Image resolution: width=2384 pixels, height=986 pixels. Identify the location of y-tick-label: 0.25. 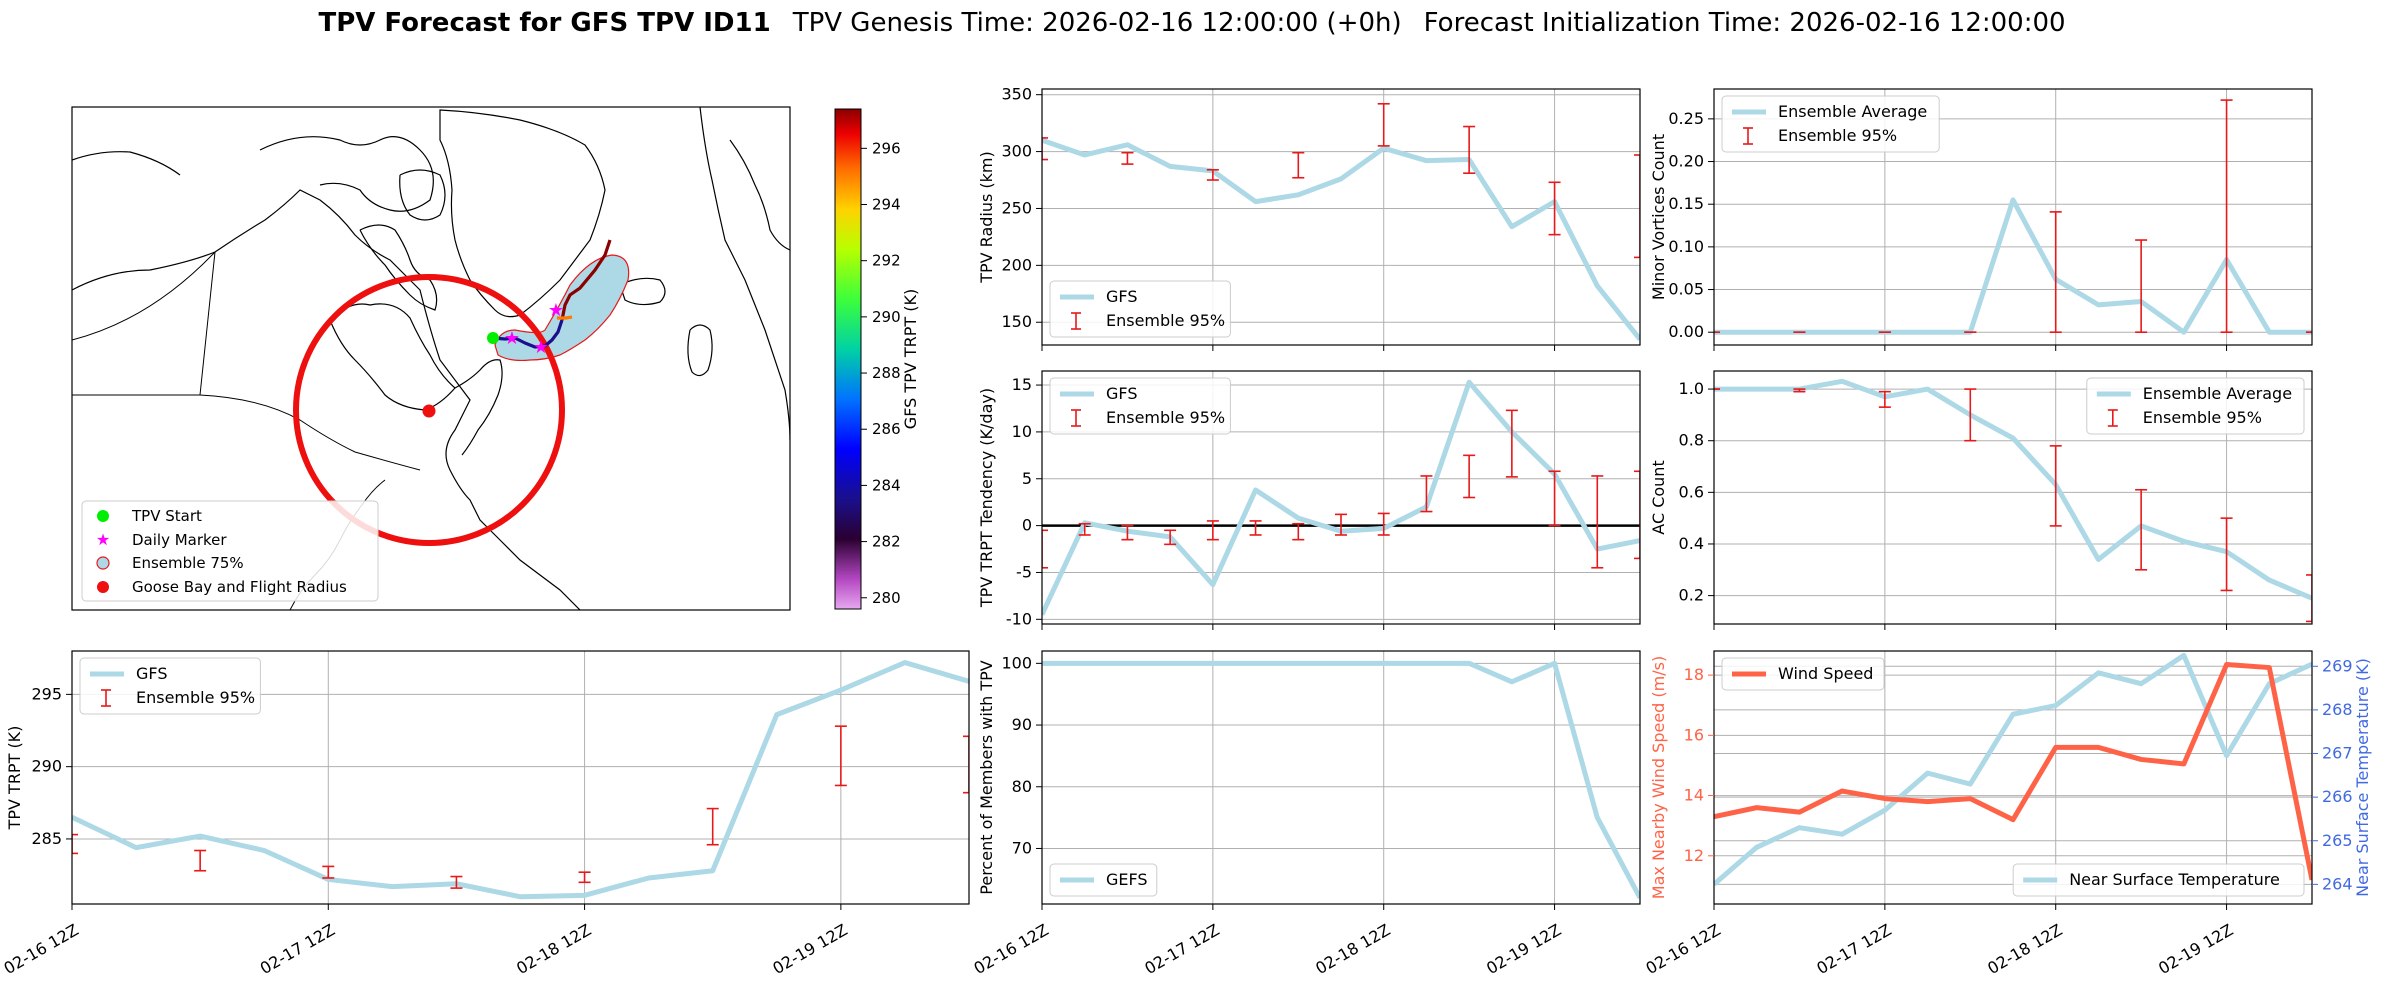
(1686, 118).